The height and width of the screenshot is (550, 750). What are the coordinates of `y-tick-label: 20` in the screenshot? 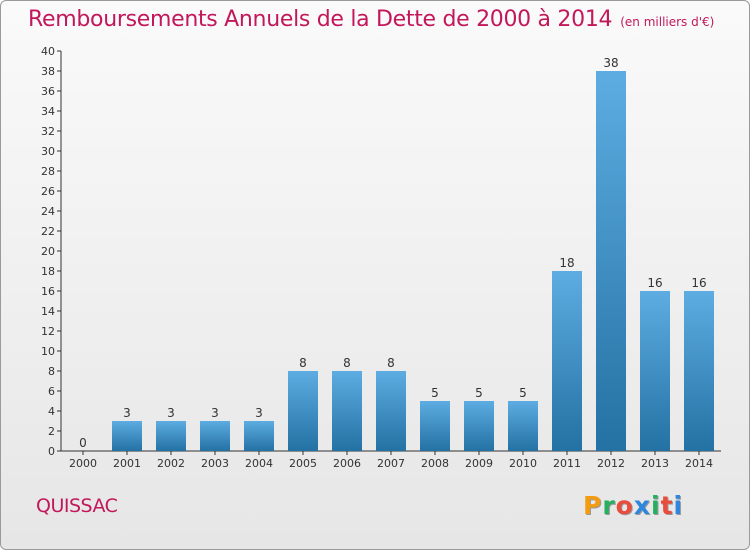 It's located at (48, 251).